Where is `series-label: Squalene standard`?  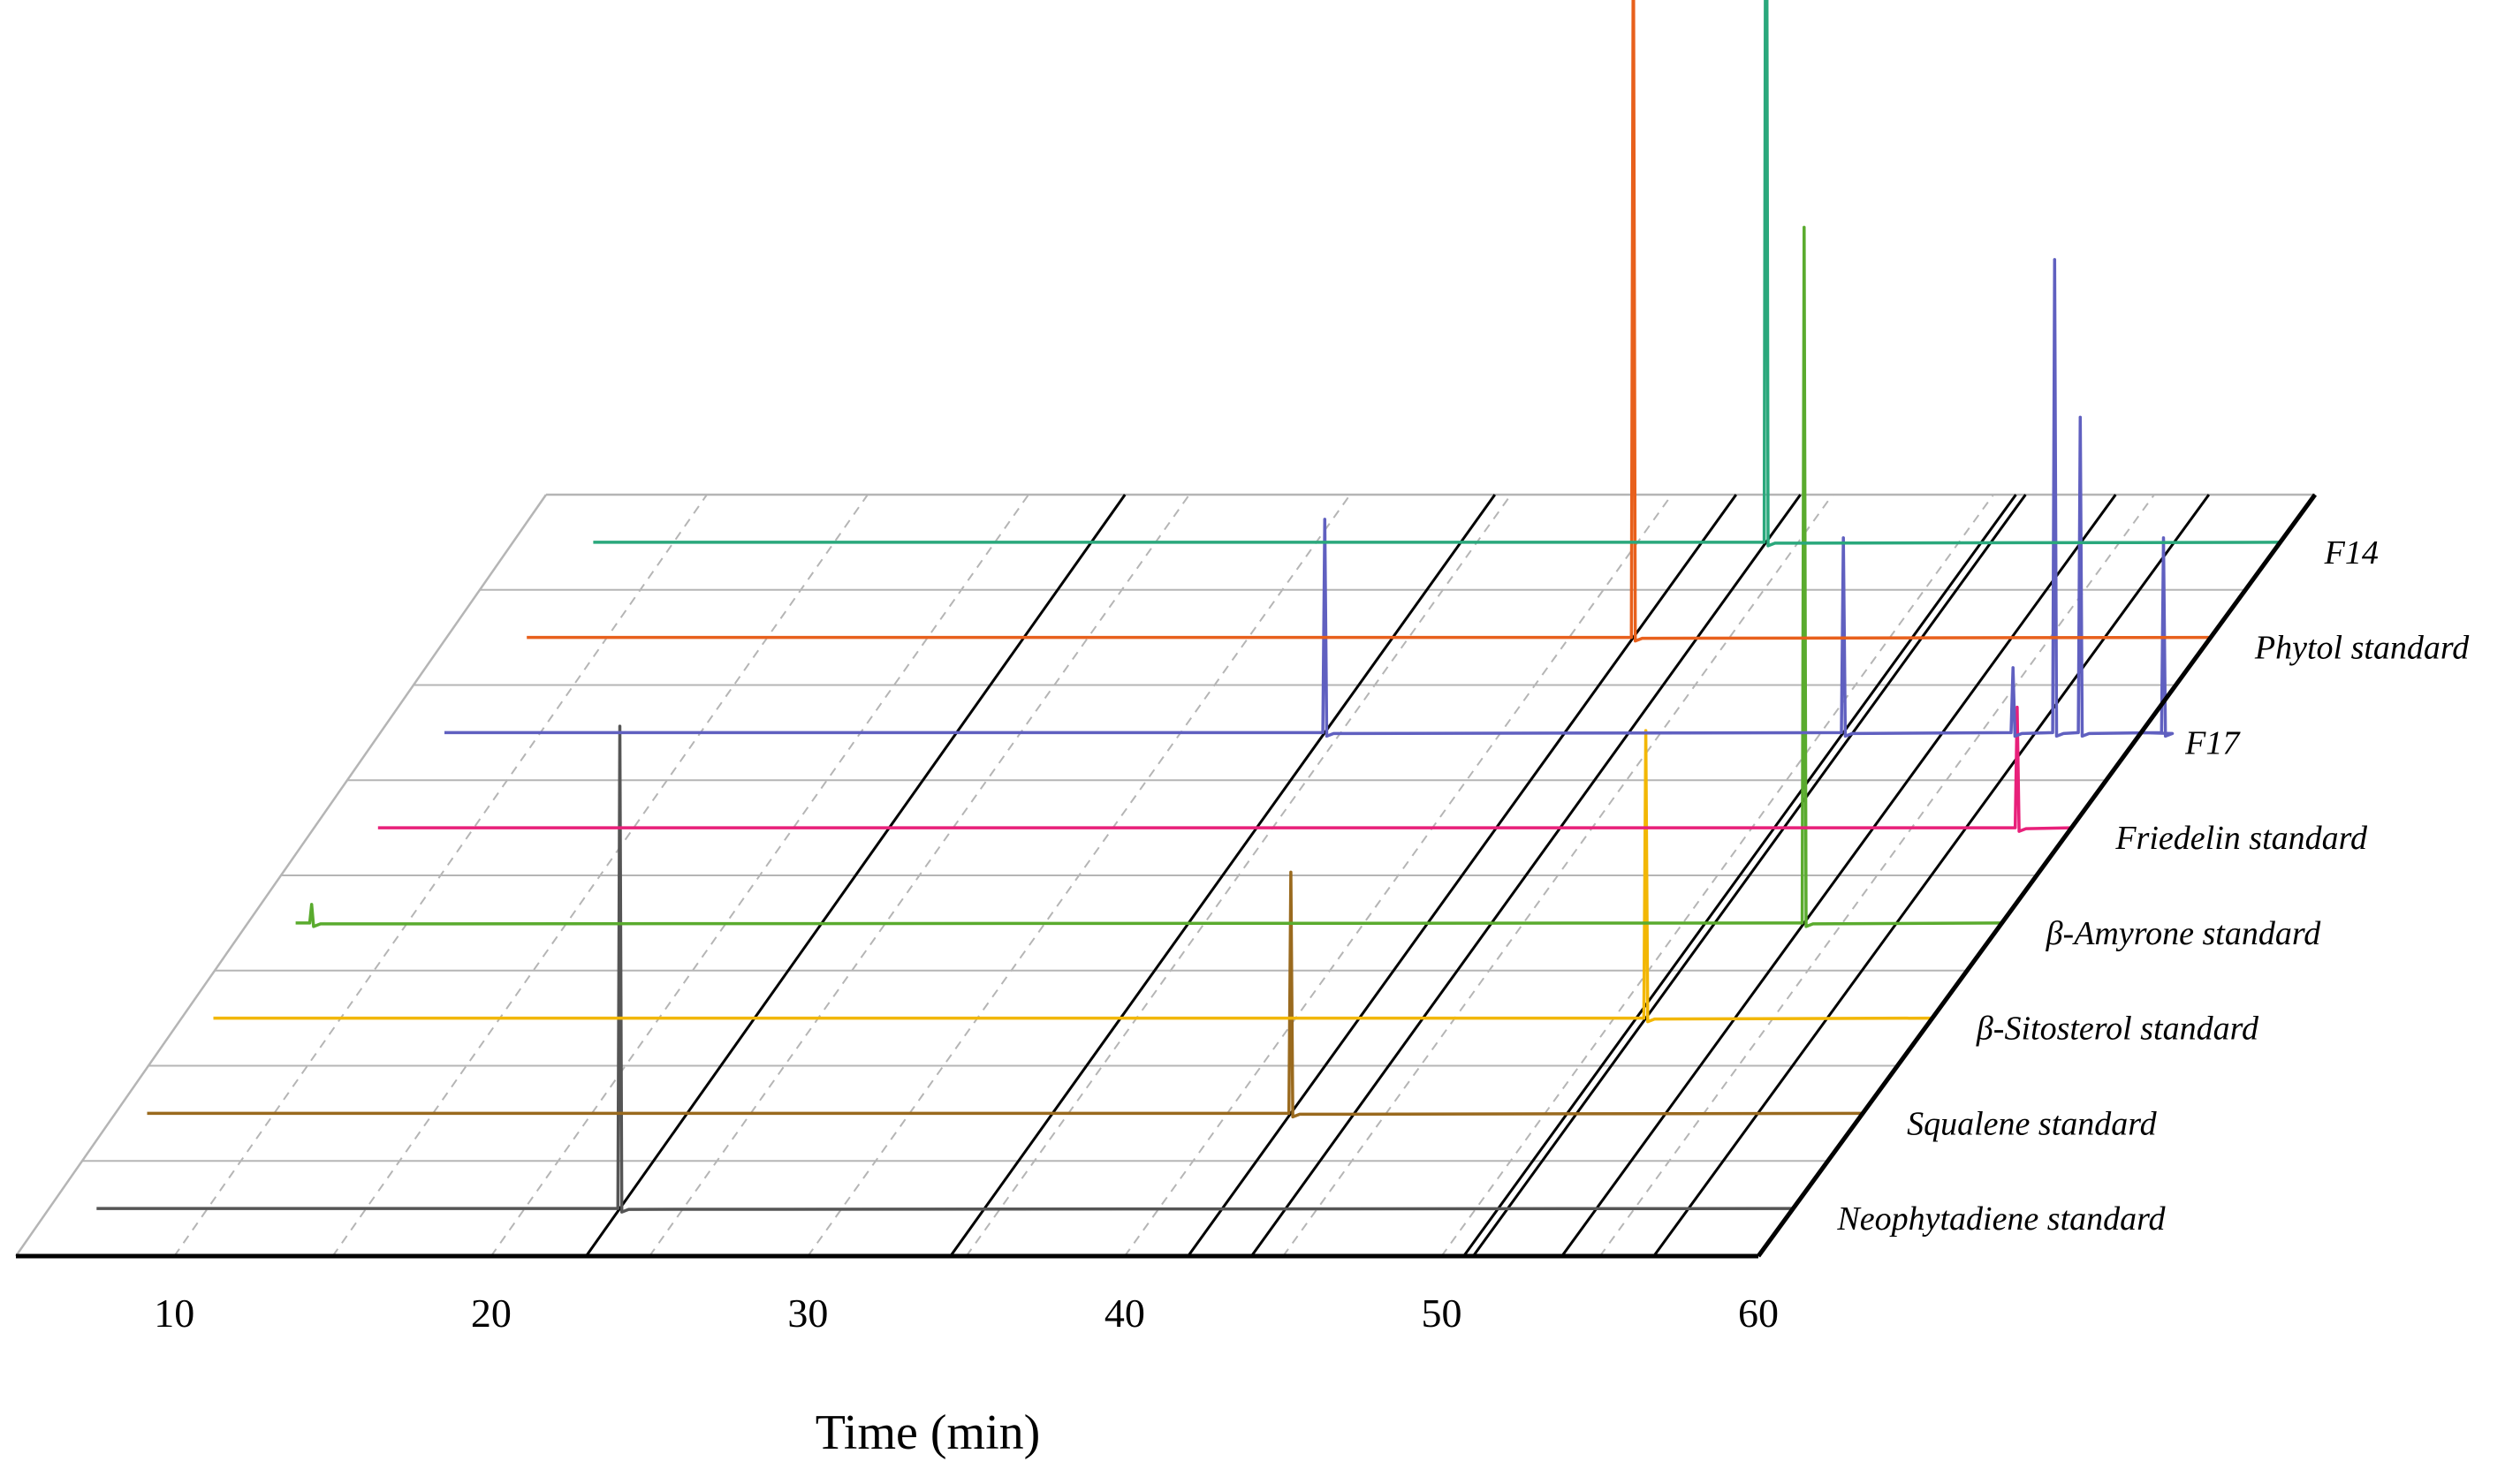
series-label: Squalene standard is located at coordinates (2032, 1123).